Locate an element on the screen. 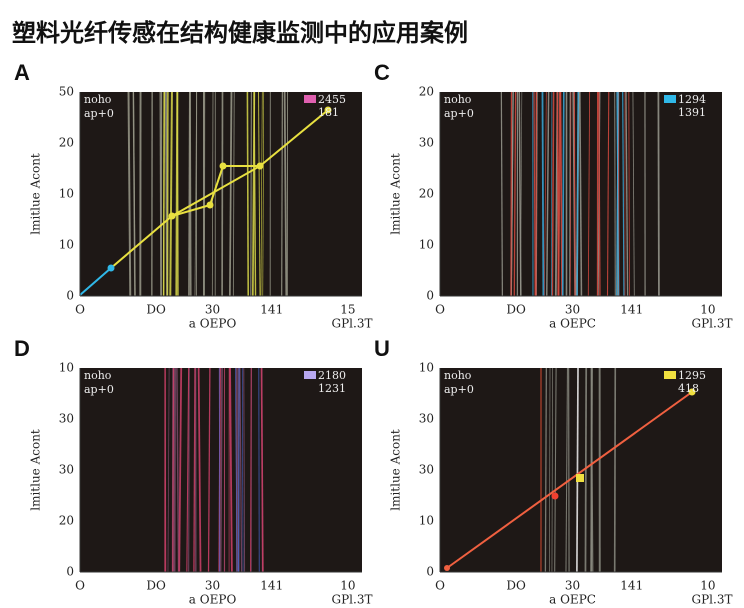 Image resolution: width=744 pixels, height=608 pixels. legend-text: 1391 is located at coordinates (692, 112).